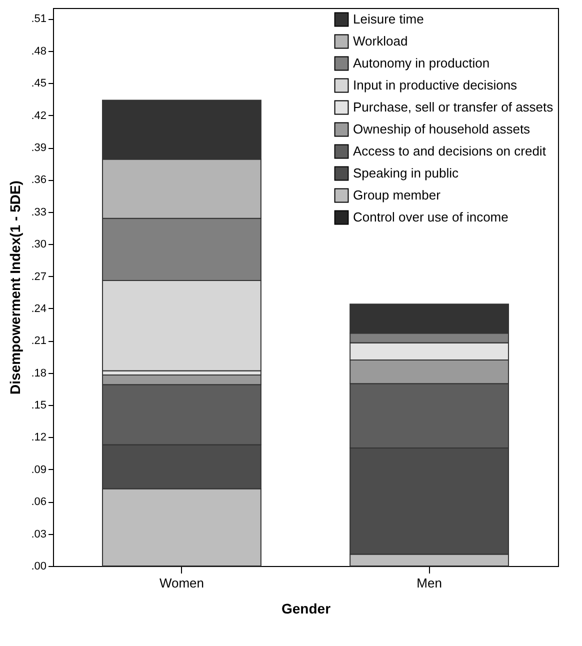  Describe the element at coordinates (38, 470) in the screenshot. I see `y-tick-label: .09` at that location.